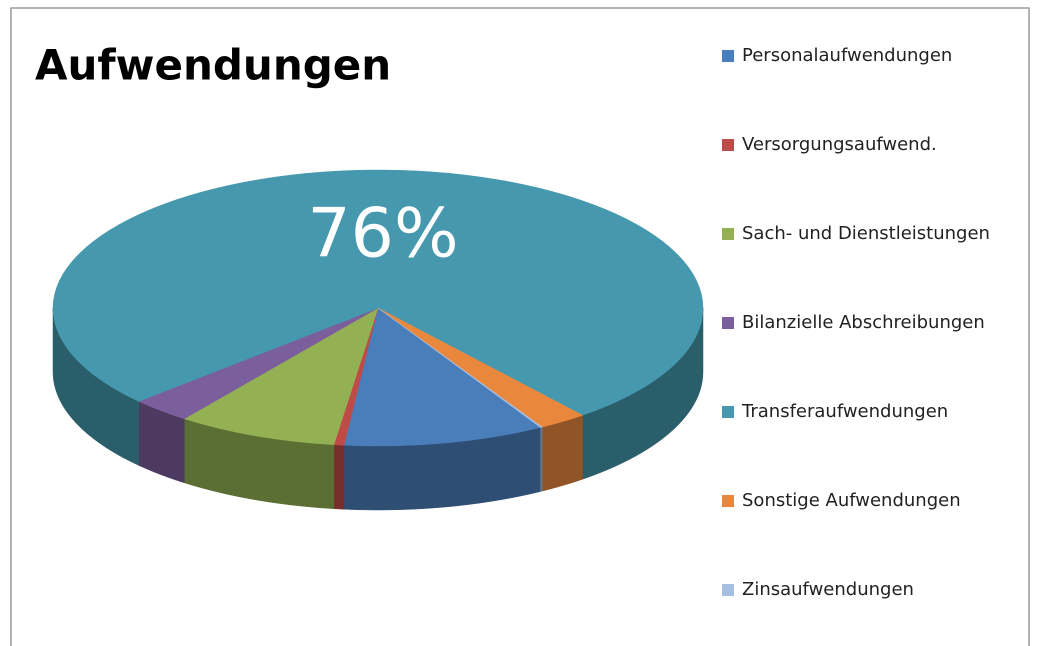 This screenshot has width=1037, height=646. What do you see at coordinates (213, 65) in the screenshot?
I see `chart-title: Aufwendungen` at bounding box center [213, 65].